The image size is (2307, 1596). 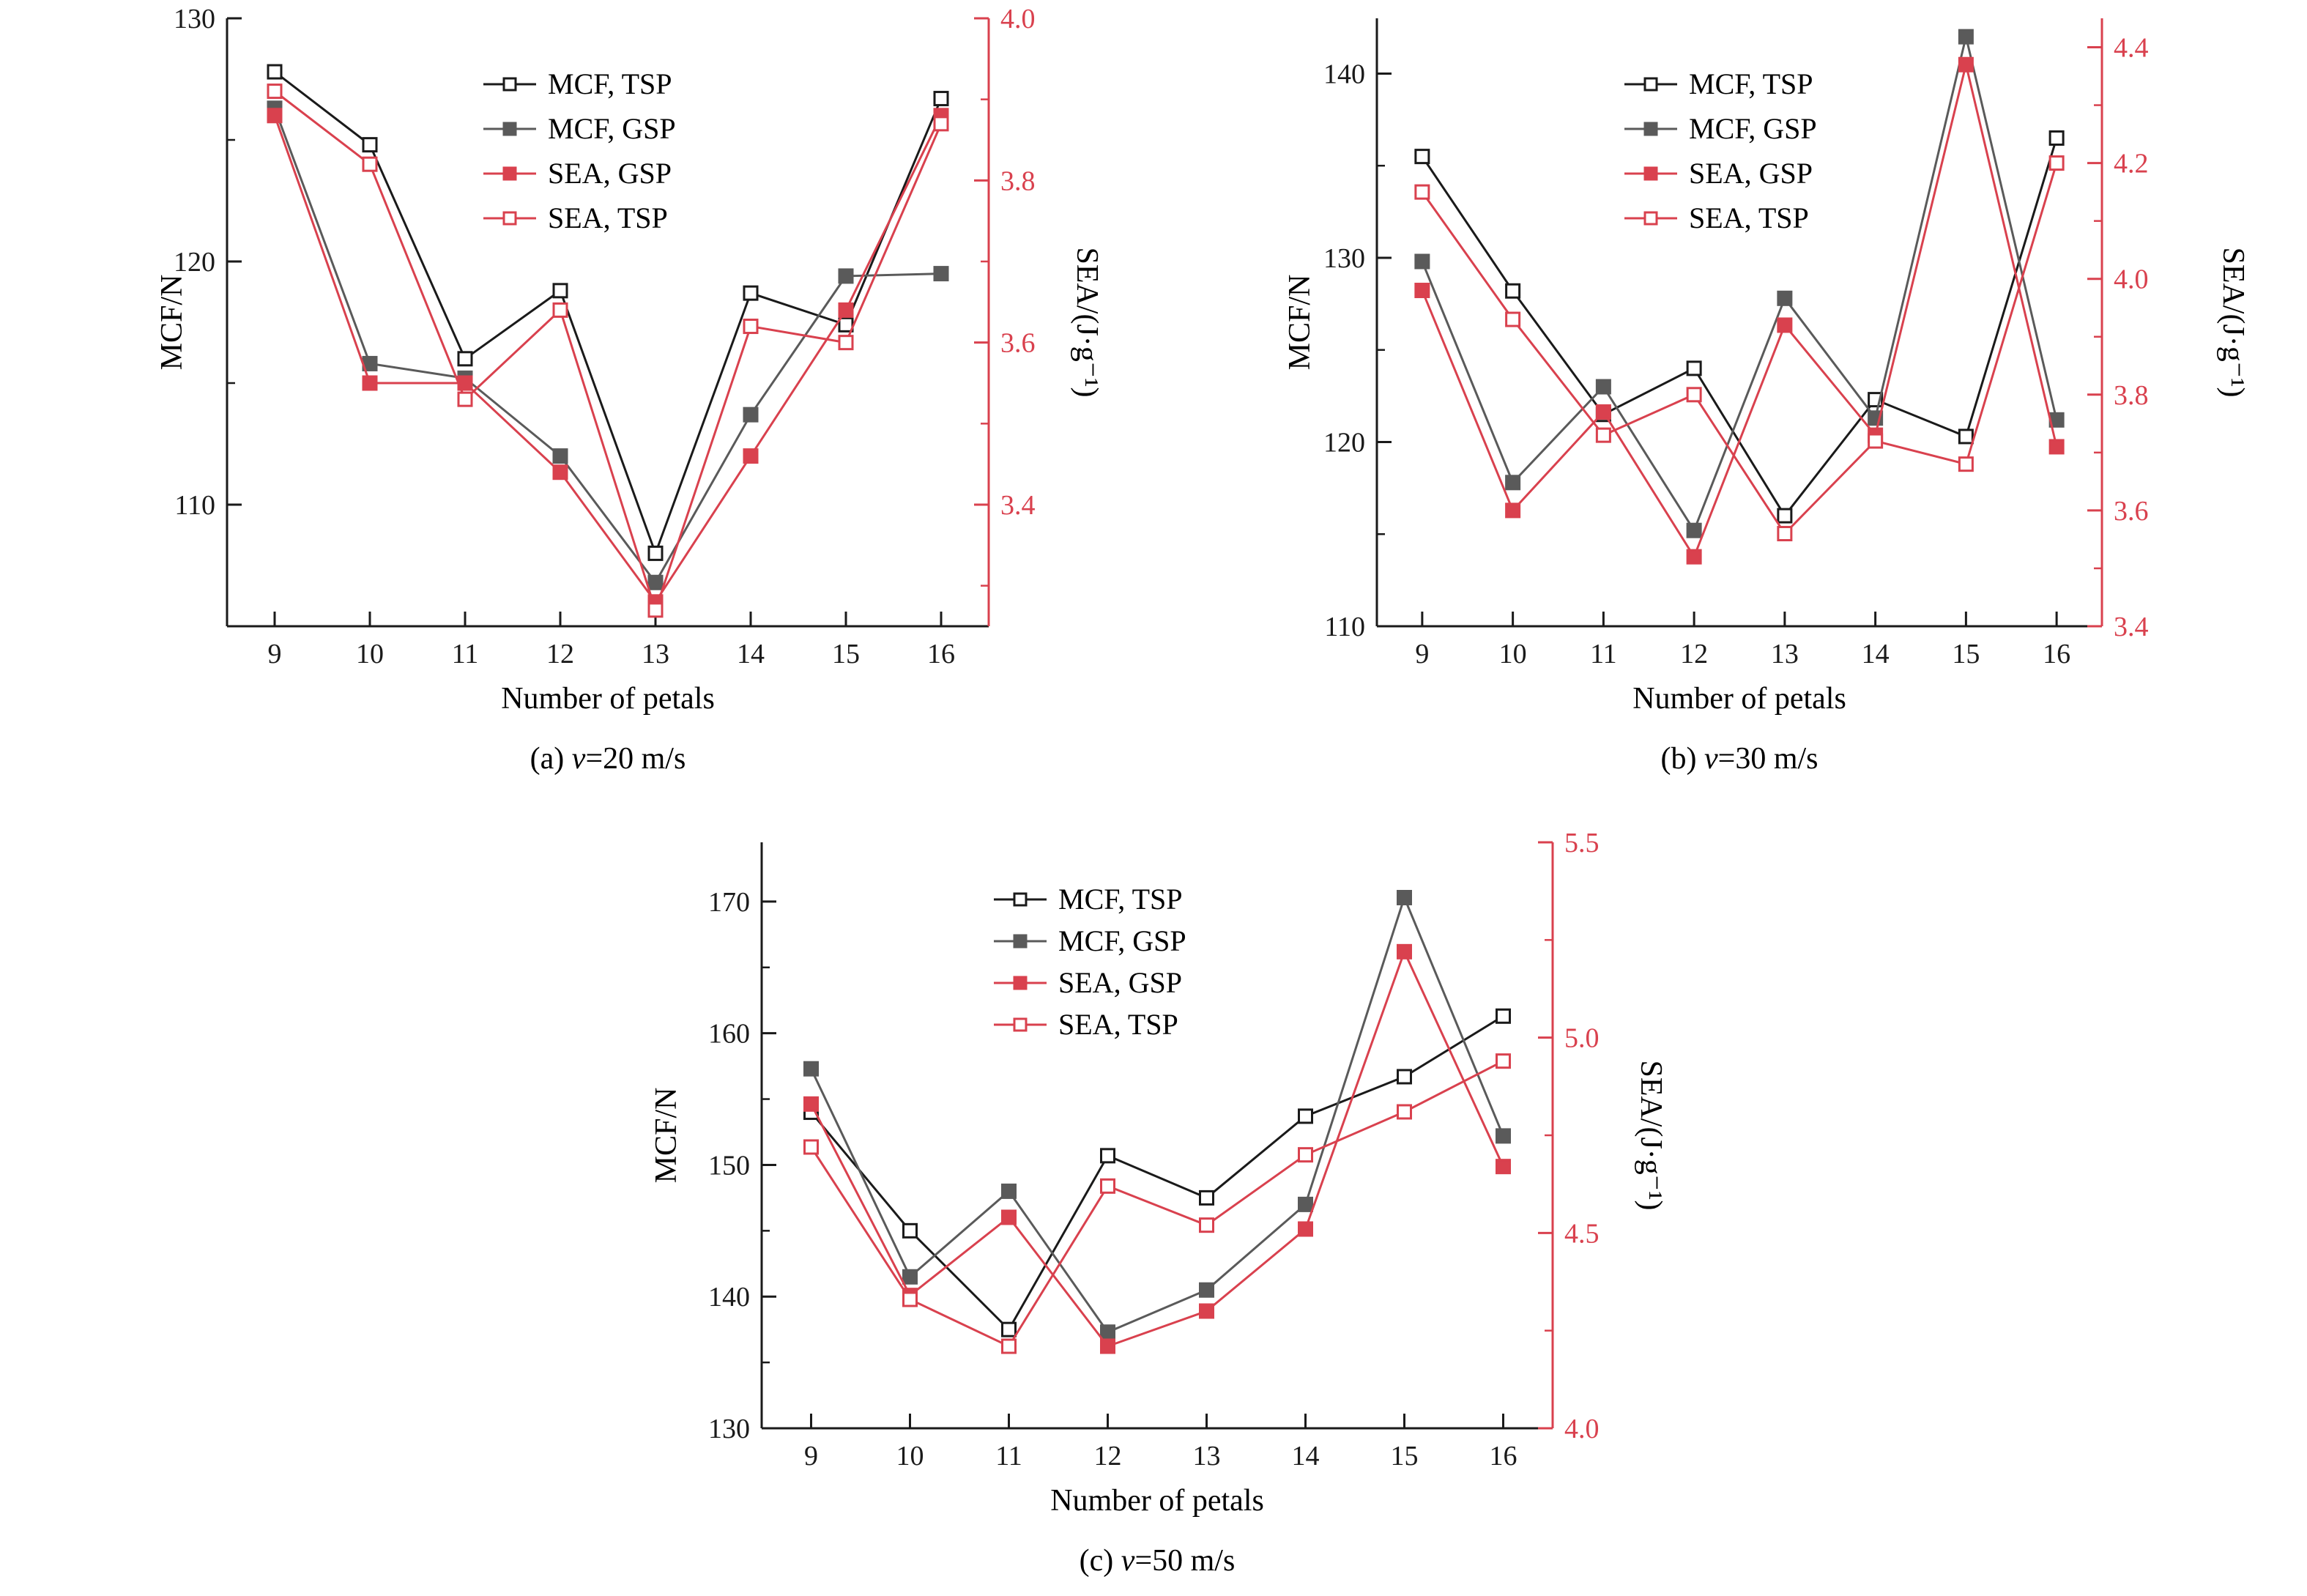 What do you see at coordinates (1087, 323) in the screenshot?
I see `chart-a-right-axis-title: SEA/(J·g⁻¹)` at bounding box center [1087, 323].